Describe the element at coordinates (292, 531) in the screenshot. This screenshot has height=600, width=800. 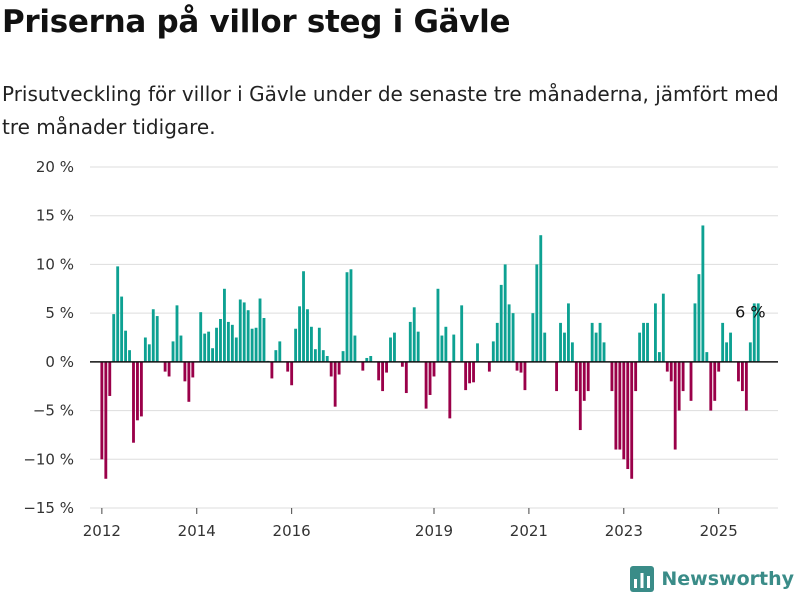
I see `x-tick-label: 2016` at that location.